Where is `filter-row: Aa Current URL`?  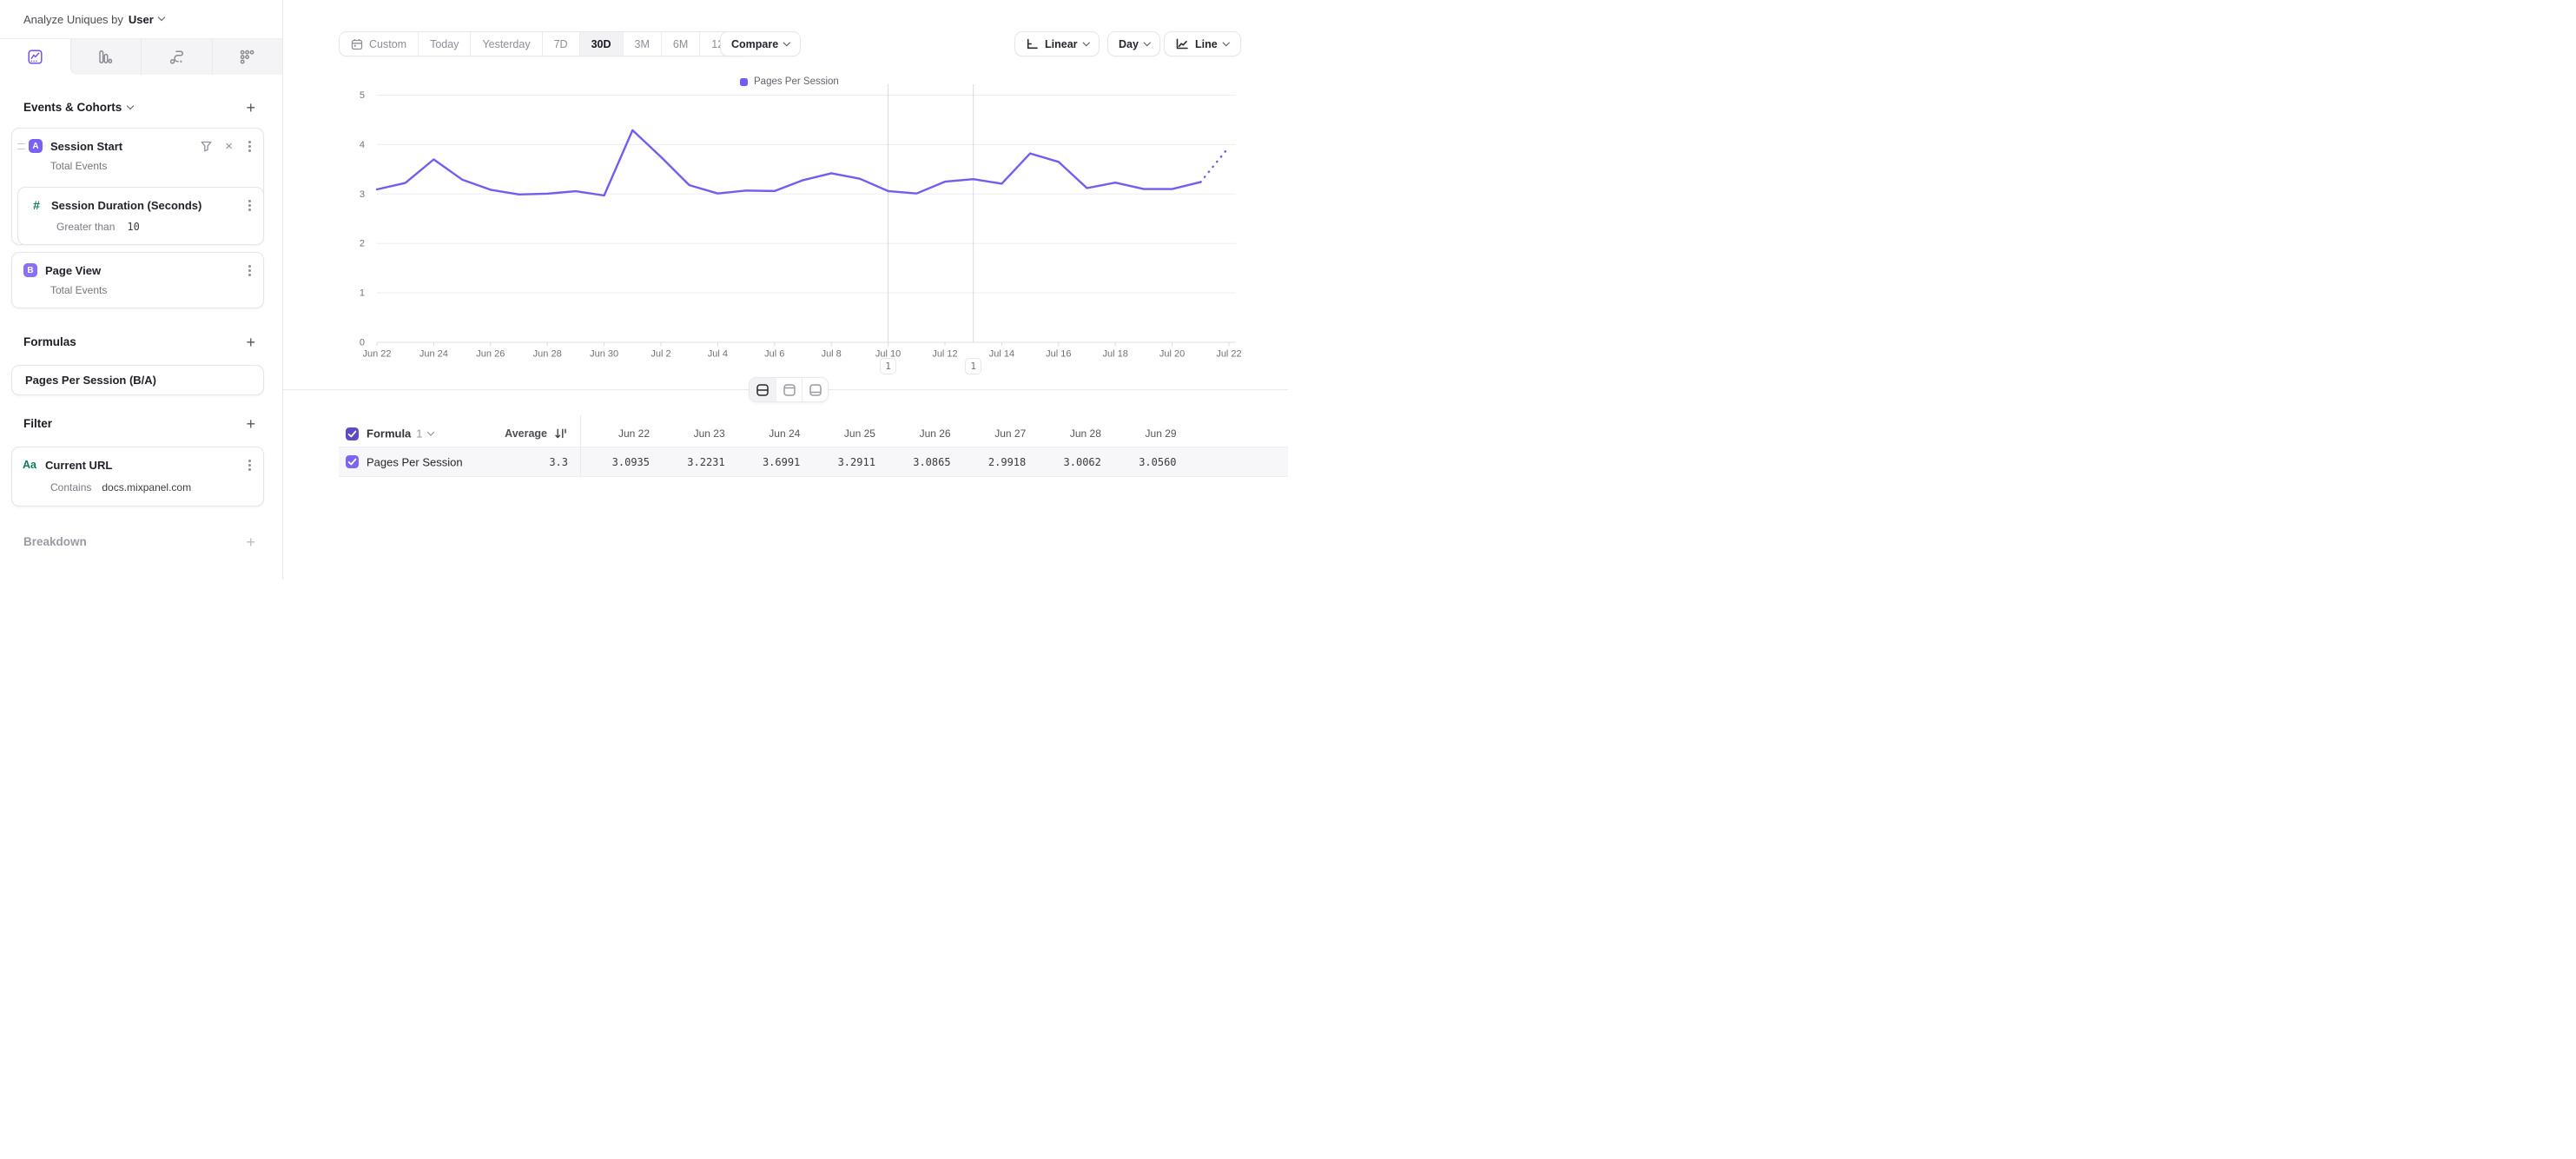 filter-row: Aa Current URL is located at coordinates (137, 460).